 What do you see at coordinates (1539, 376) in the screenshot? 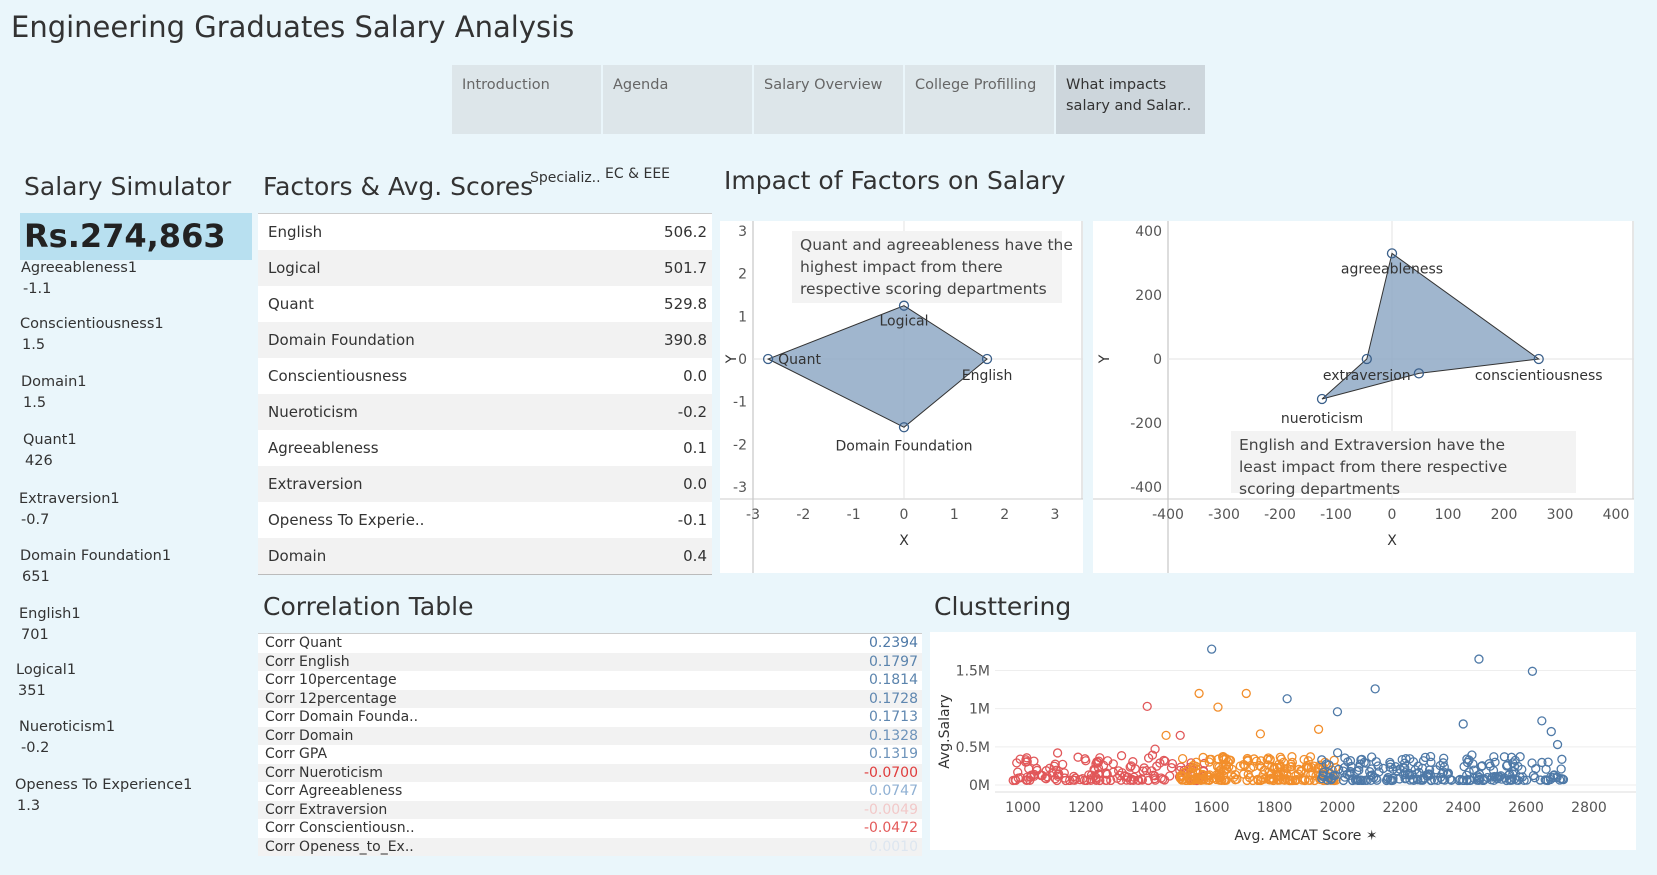
I see `factor-point-label: conscientiousness` at bounding box center [1539, 376].